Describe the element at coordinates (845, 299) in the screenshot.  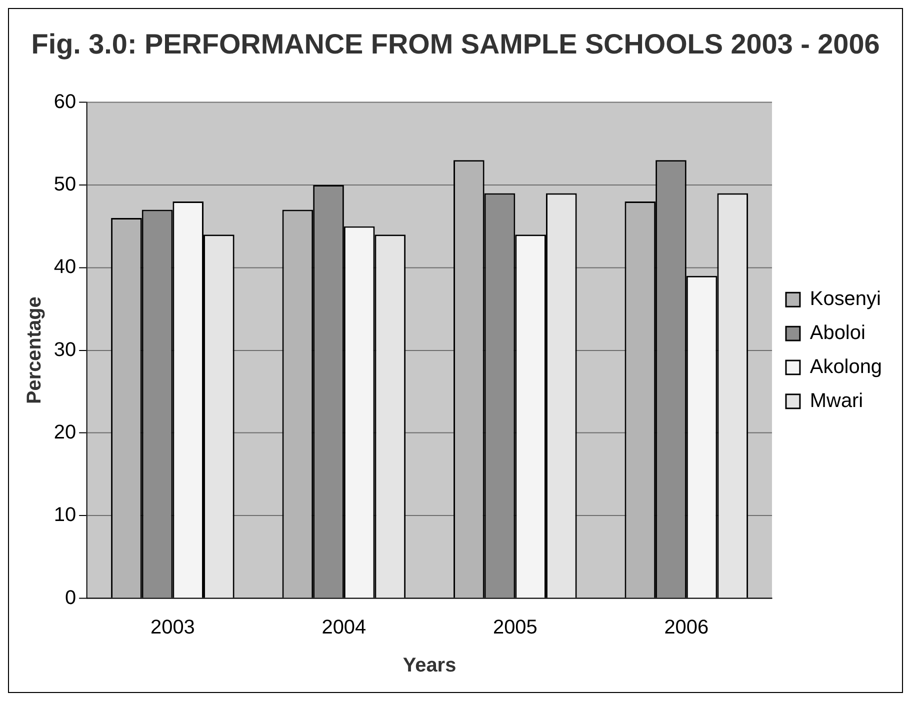
I see `legend-label: Kosenyi` at that location.